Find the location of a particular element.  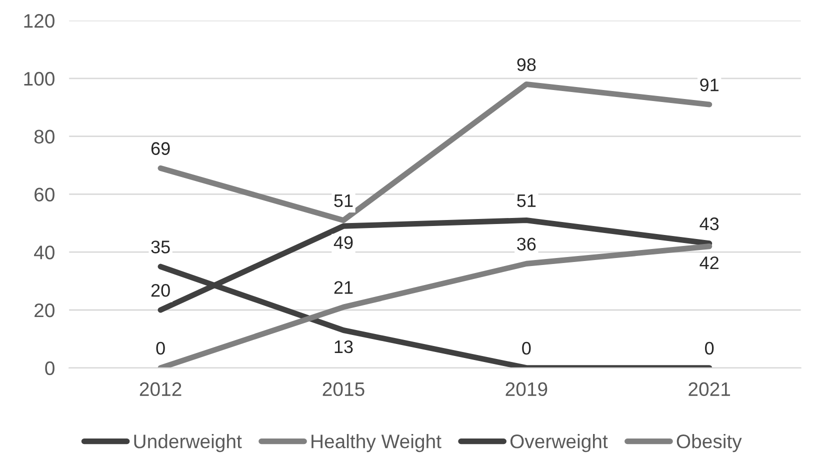

data-label: 42 is located at coordinates (709, 263).